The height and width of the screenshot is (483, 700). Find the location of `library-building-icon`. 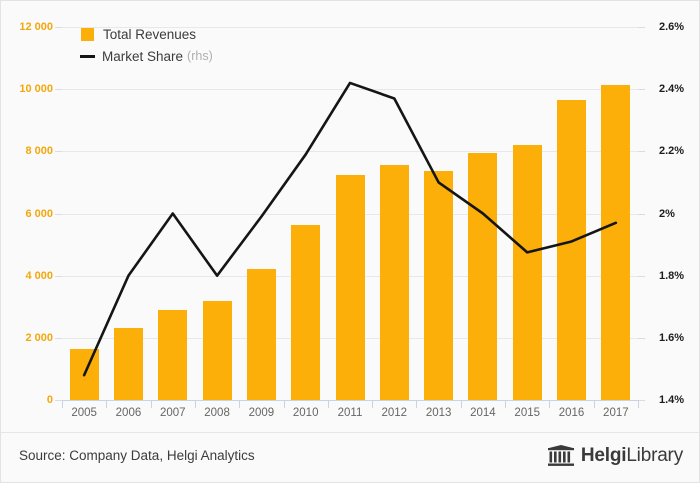

library-building-icon is located at coordinates (560, 455).